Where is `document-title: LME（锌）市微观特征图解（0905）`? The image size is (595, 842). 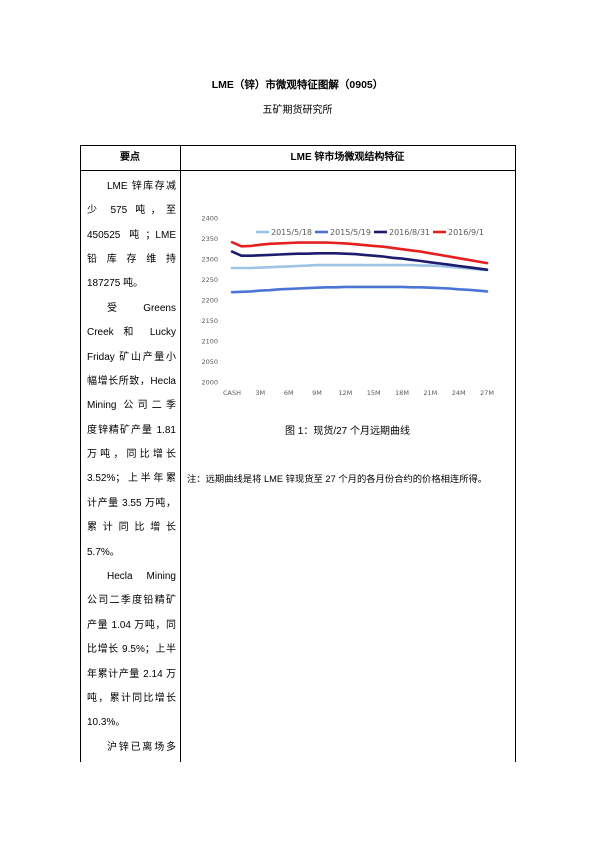 document-title: LME（锌）市微观特征图解（0905） is located at coordinates (297, 85).